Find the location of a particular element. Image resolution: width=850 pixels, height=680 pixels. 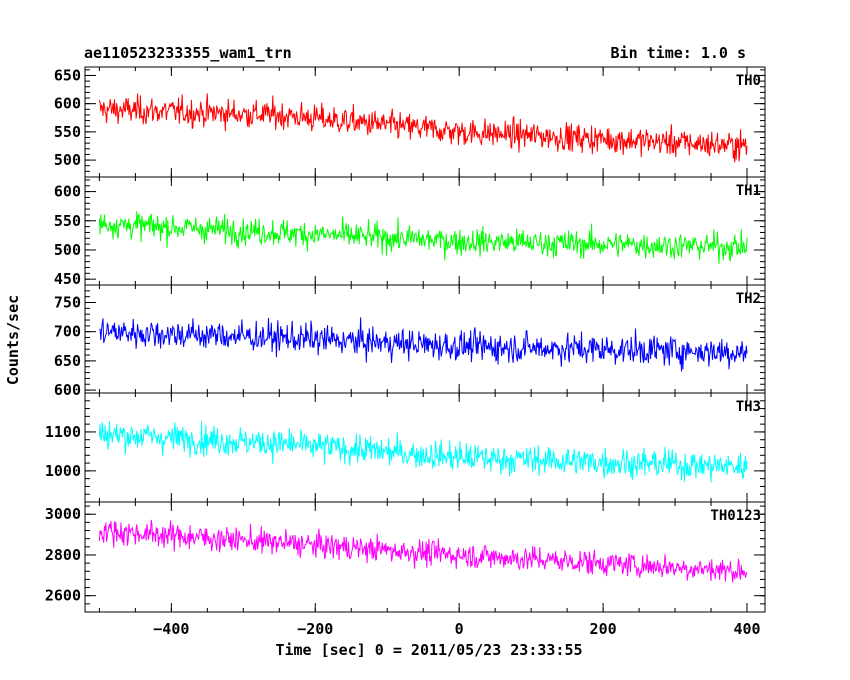

series-line-th3 is located at coordinates (423, 451).